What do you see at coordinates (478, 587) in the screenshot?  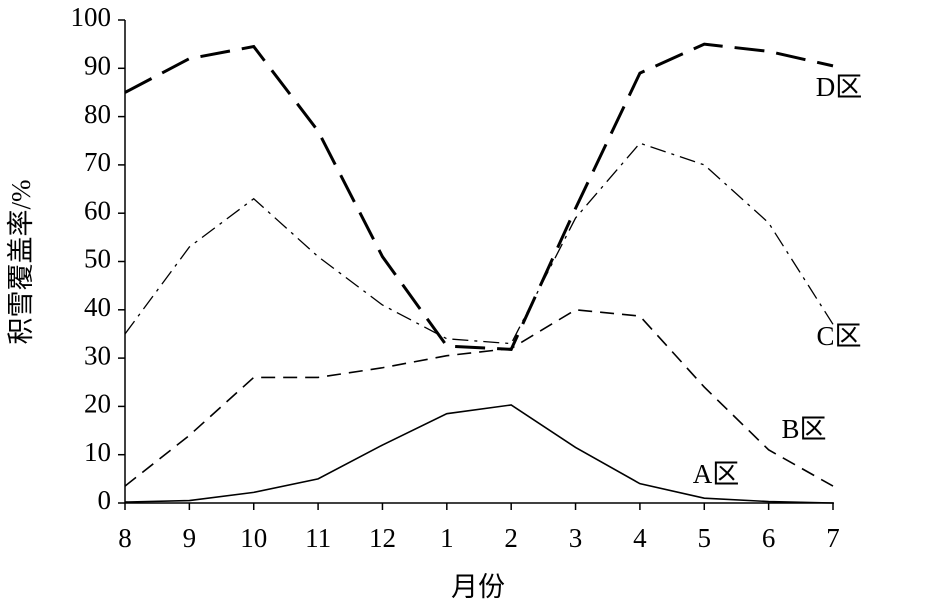 I see `x-axis-label: 月份` at bounding box center [478, 587].